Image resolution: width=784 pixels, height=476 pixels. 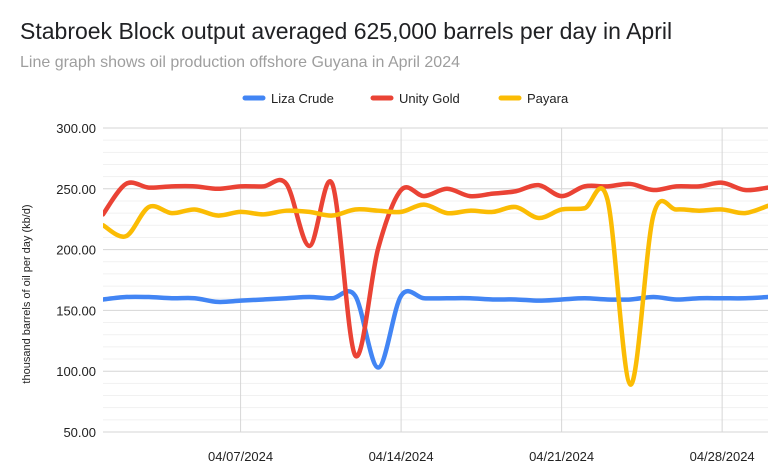 I want to click on legend-label-liza-crude: Liza Crude, so click(x=302, y=98).